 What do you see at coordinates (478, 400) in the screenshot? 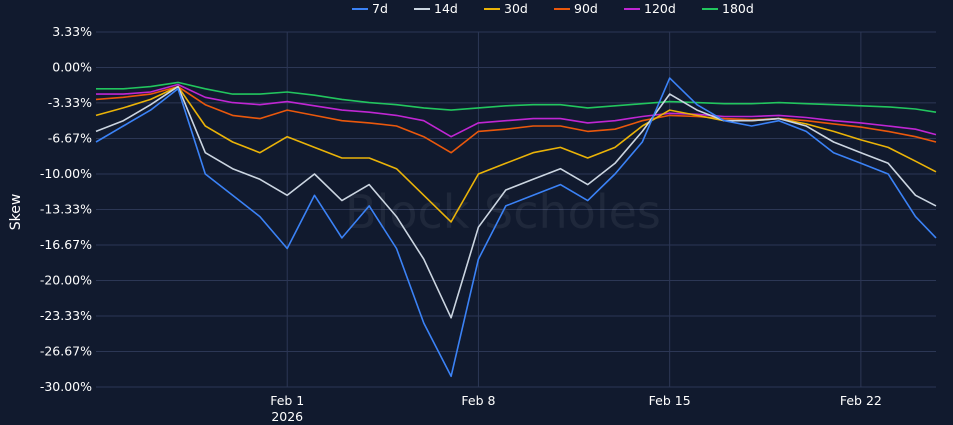
I see `x-tick-label: Feb 8` at bounding box center [478, 400].